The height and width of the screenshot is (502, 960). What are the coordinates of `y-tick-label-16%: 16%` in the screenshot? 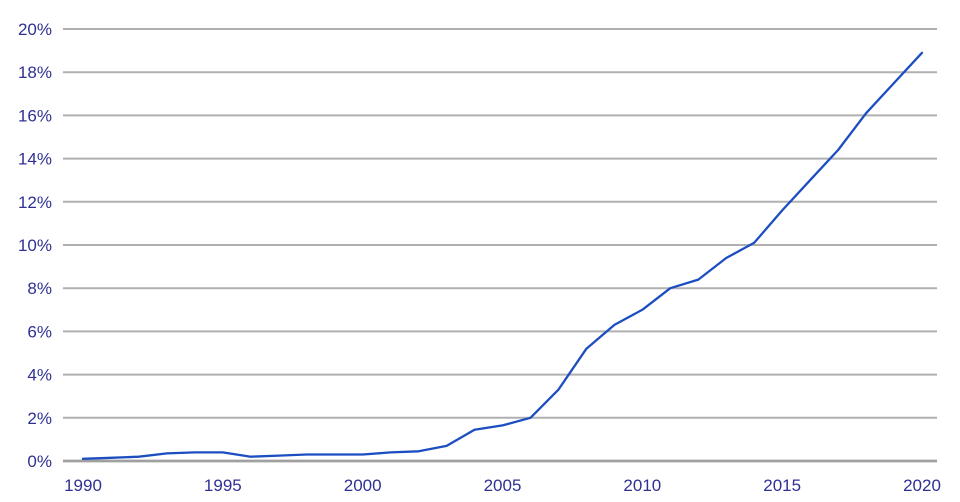 It's located at (35, 115).